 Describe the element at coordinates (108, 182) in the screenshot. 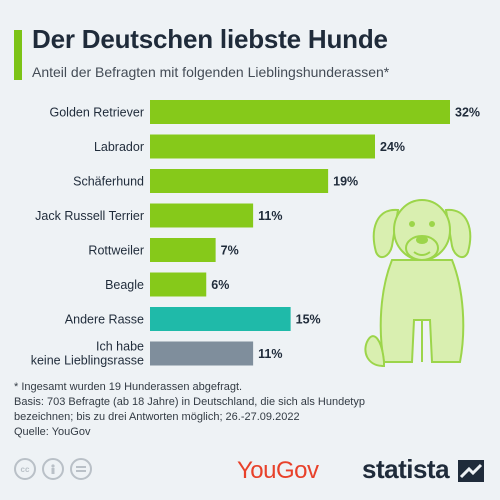

I see `category-label: Schäferhund` at that location.